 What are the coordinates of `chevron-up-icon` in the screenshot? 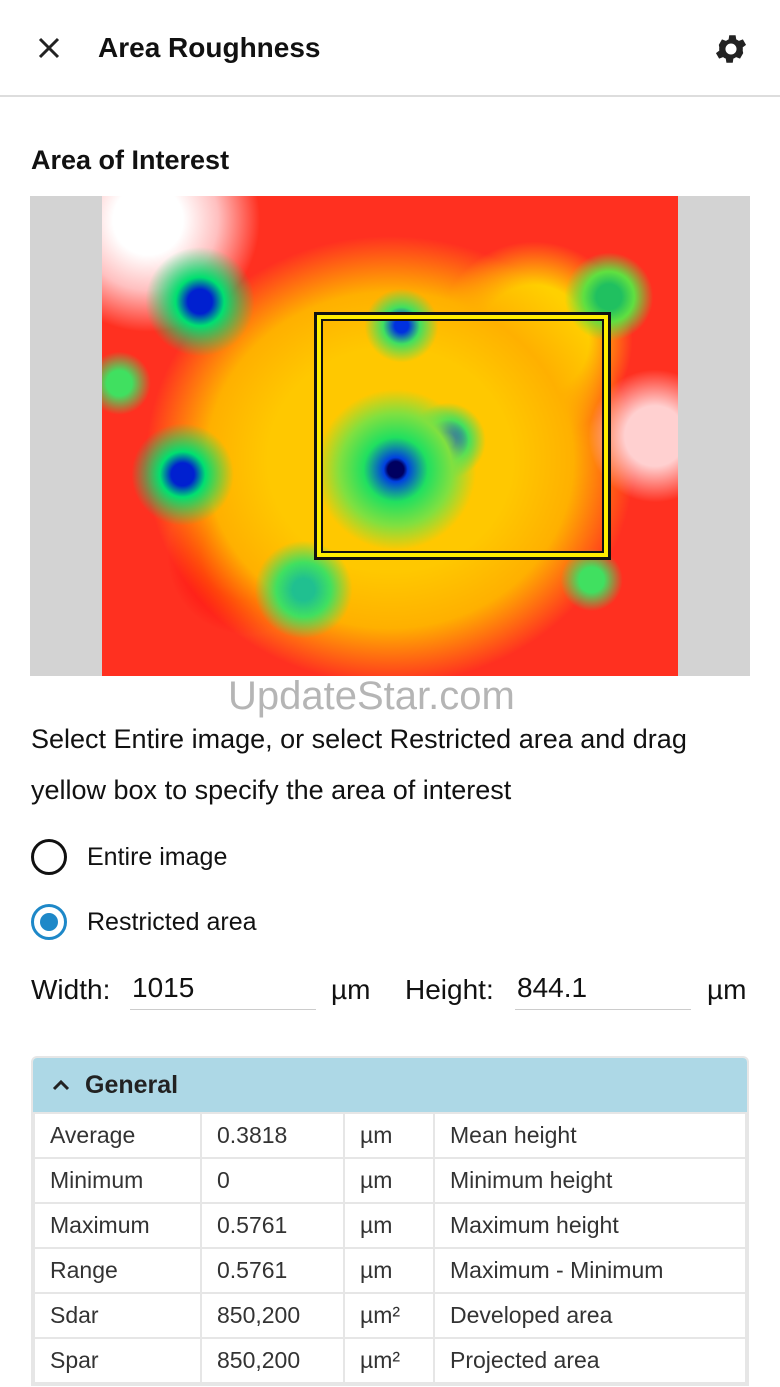 It's located at (61, 1085).